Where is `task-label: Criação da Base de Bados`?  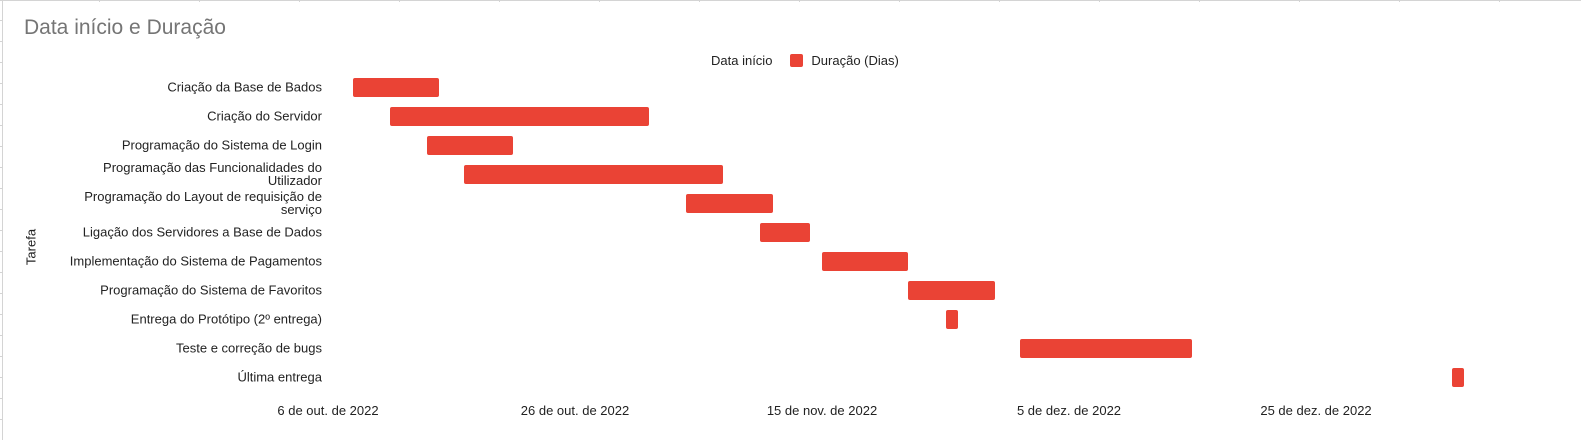
task-label: Criação da Base de Bados is located at coordinates (182, 87).